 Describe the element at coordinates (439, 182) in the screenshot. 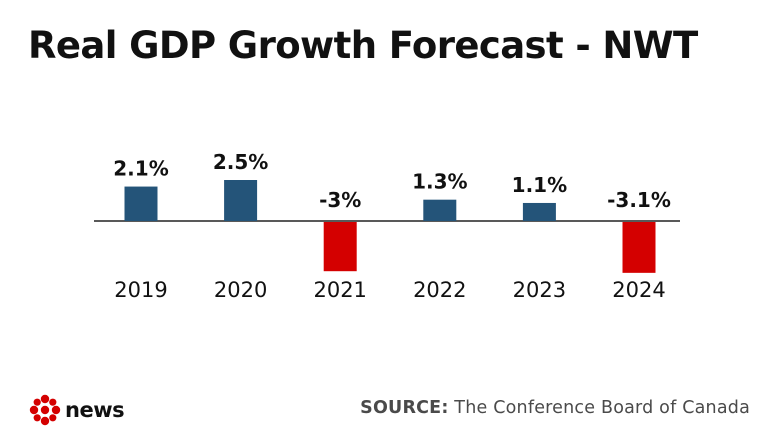

I see `value-label-2022: 1.3%` at that location.